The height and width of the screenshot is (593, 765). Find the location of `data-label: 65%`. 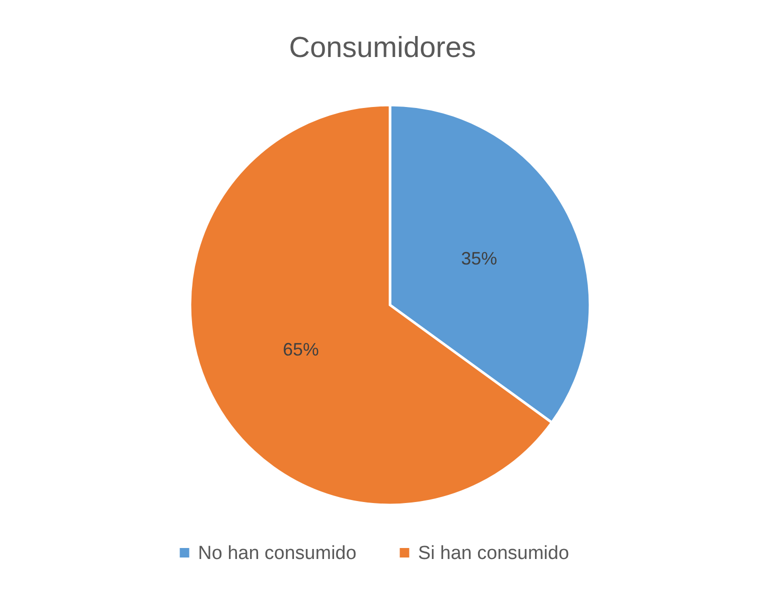

data-label: 65% is located at coordinates (300, 349).